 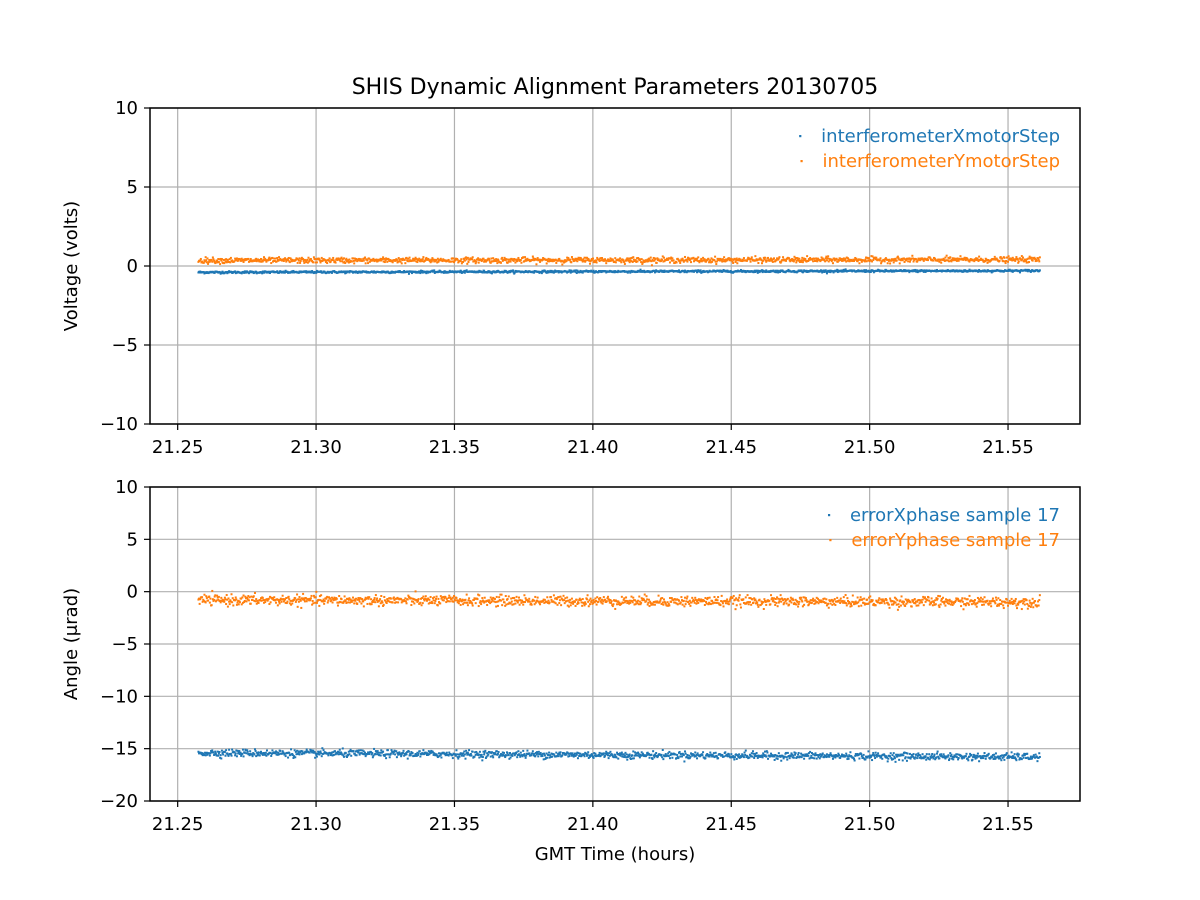 What do you see at coordinates (940, 136) in the screenshot?
I see `legend-label: interferometerXmotorStep` at bounding box center [940, 136].